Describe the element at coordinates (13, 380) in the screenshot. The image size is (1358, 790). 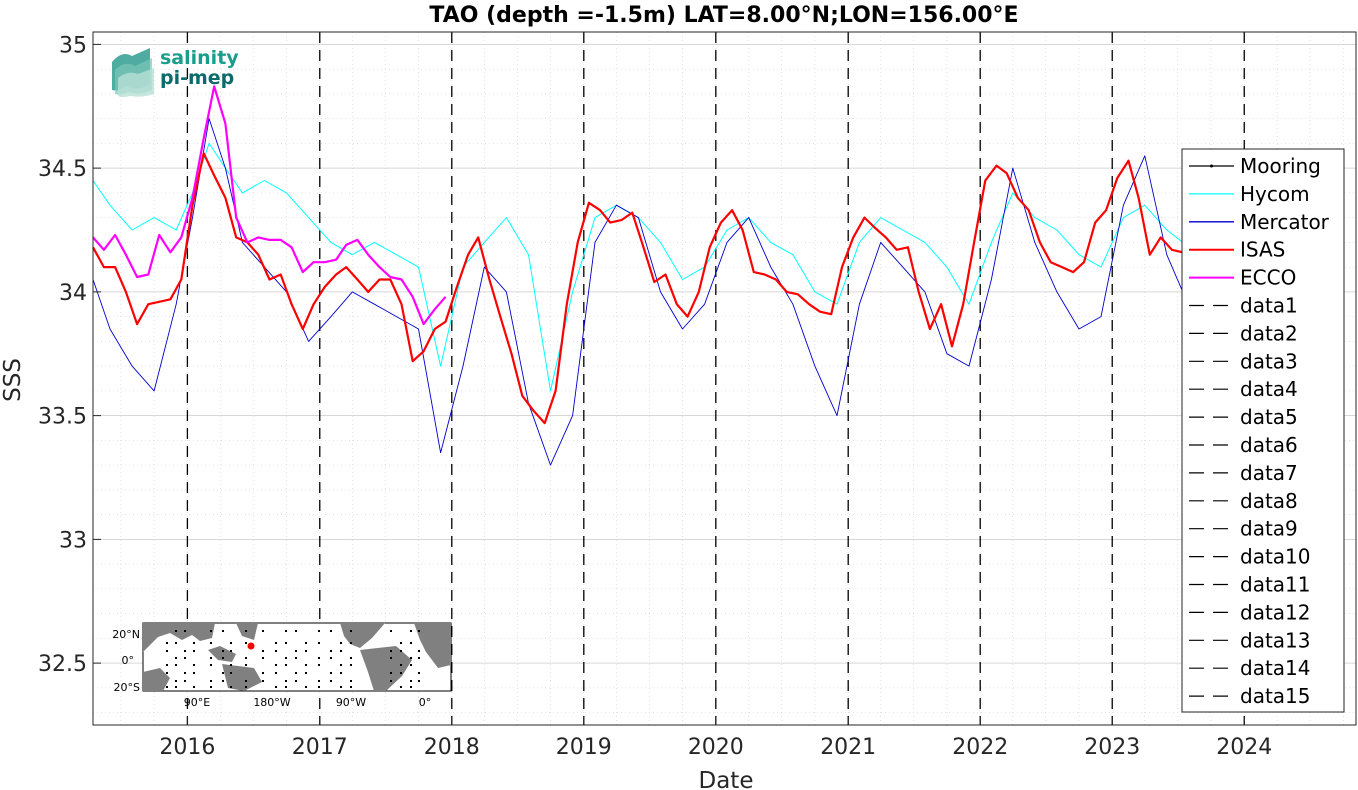
I see `y-axis-label: SSS` at that location.